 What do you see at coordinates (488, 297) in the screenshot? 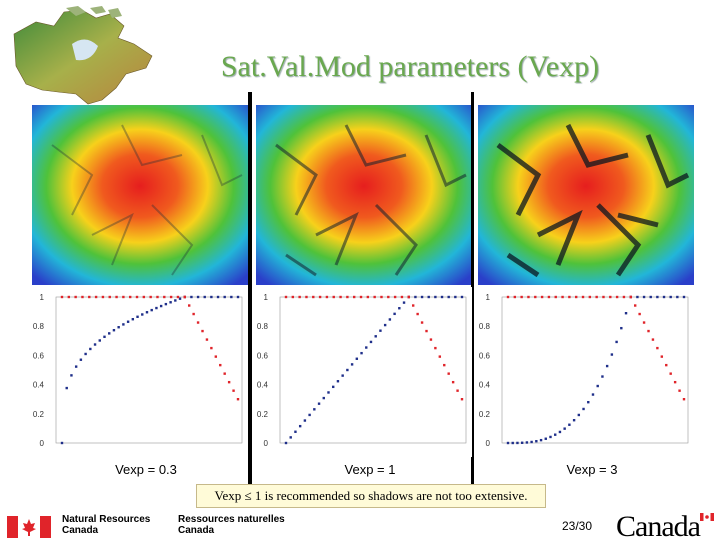
I see `y-tick-label: 1` at bounding box center [488, 297].